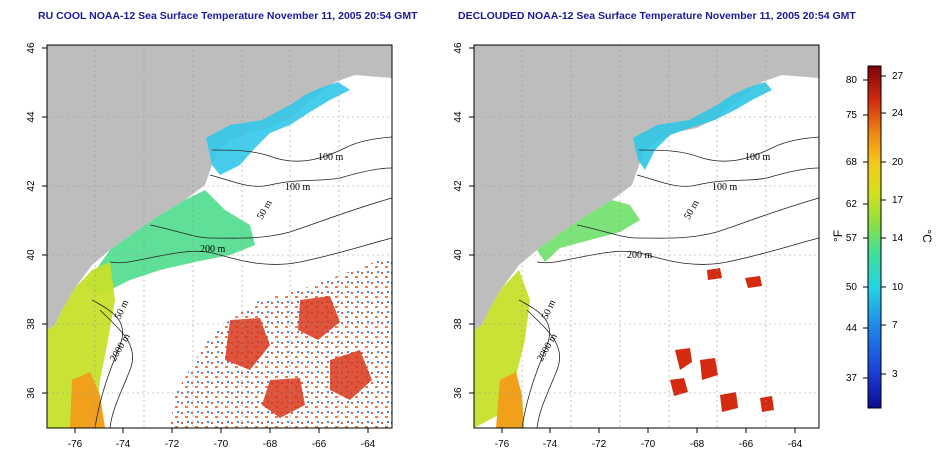 The height and width of the screenshot is (475, 950). What do you see at coordinates (31, 117) in the screenshot?
I see `left-y-tick-label: 44` at bounding box center [31, 117].